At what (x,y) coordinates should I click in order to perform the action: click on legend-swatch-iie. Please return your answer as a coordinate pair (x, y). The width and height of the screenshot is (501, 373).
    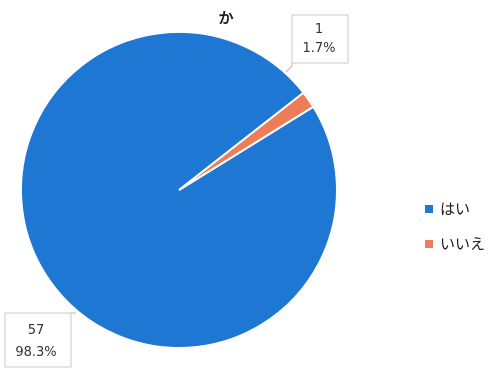
    Looking at the image, I should click on (429, 244).